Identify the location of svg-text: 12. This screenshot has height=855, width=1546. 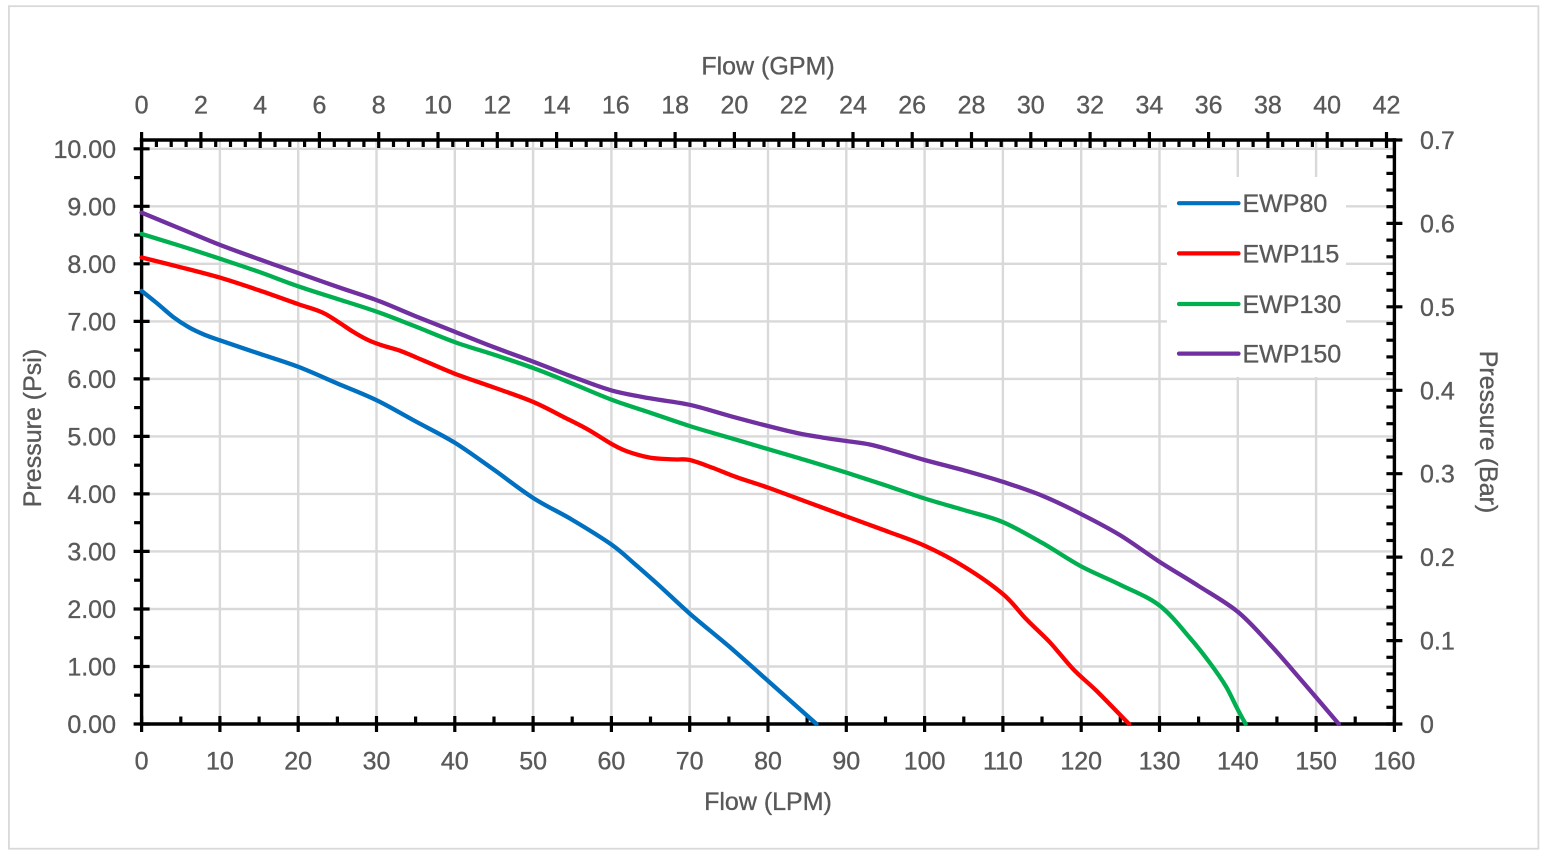
(497, 106).